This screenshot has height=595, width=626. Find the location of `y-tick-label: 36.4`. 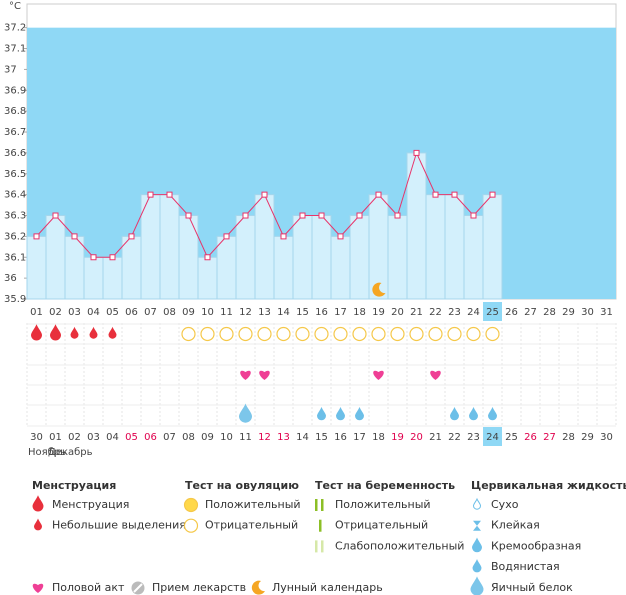

y-tick-label: 36.4 is located at coordinates (15, 195).